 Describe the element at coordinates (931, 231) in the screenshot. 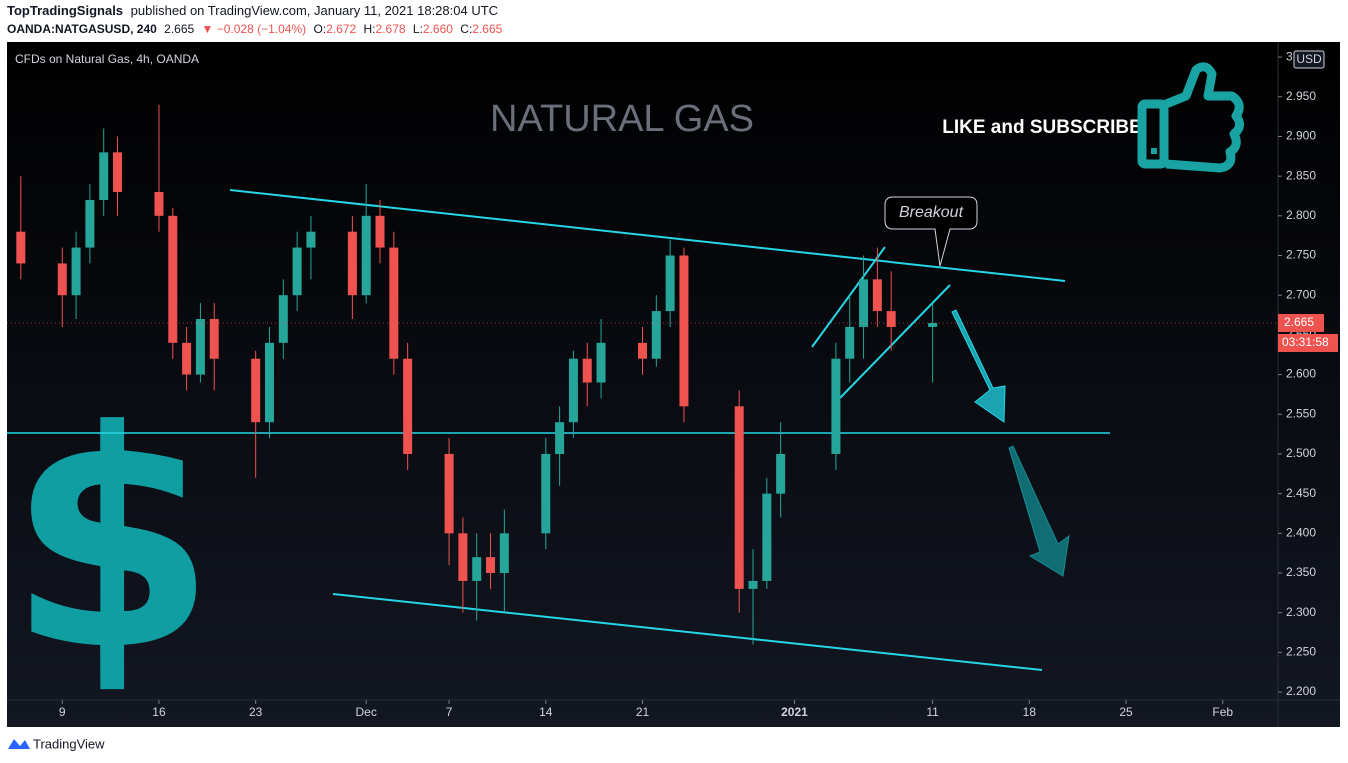

I see `callout-box` at that location.